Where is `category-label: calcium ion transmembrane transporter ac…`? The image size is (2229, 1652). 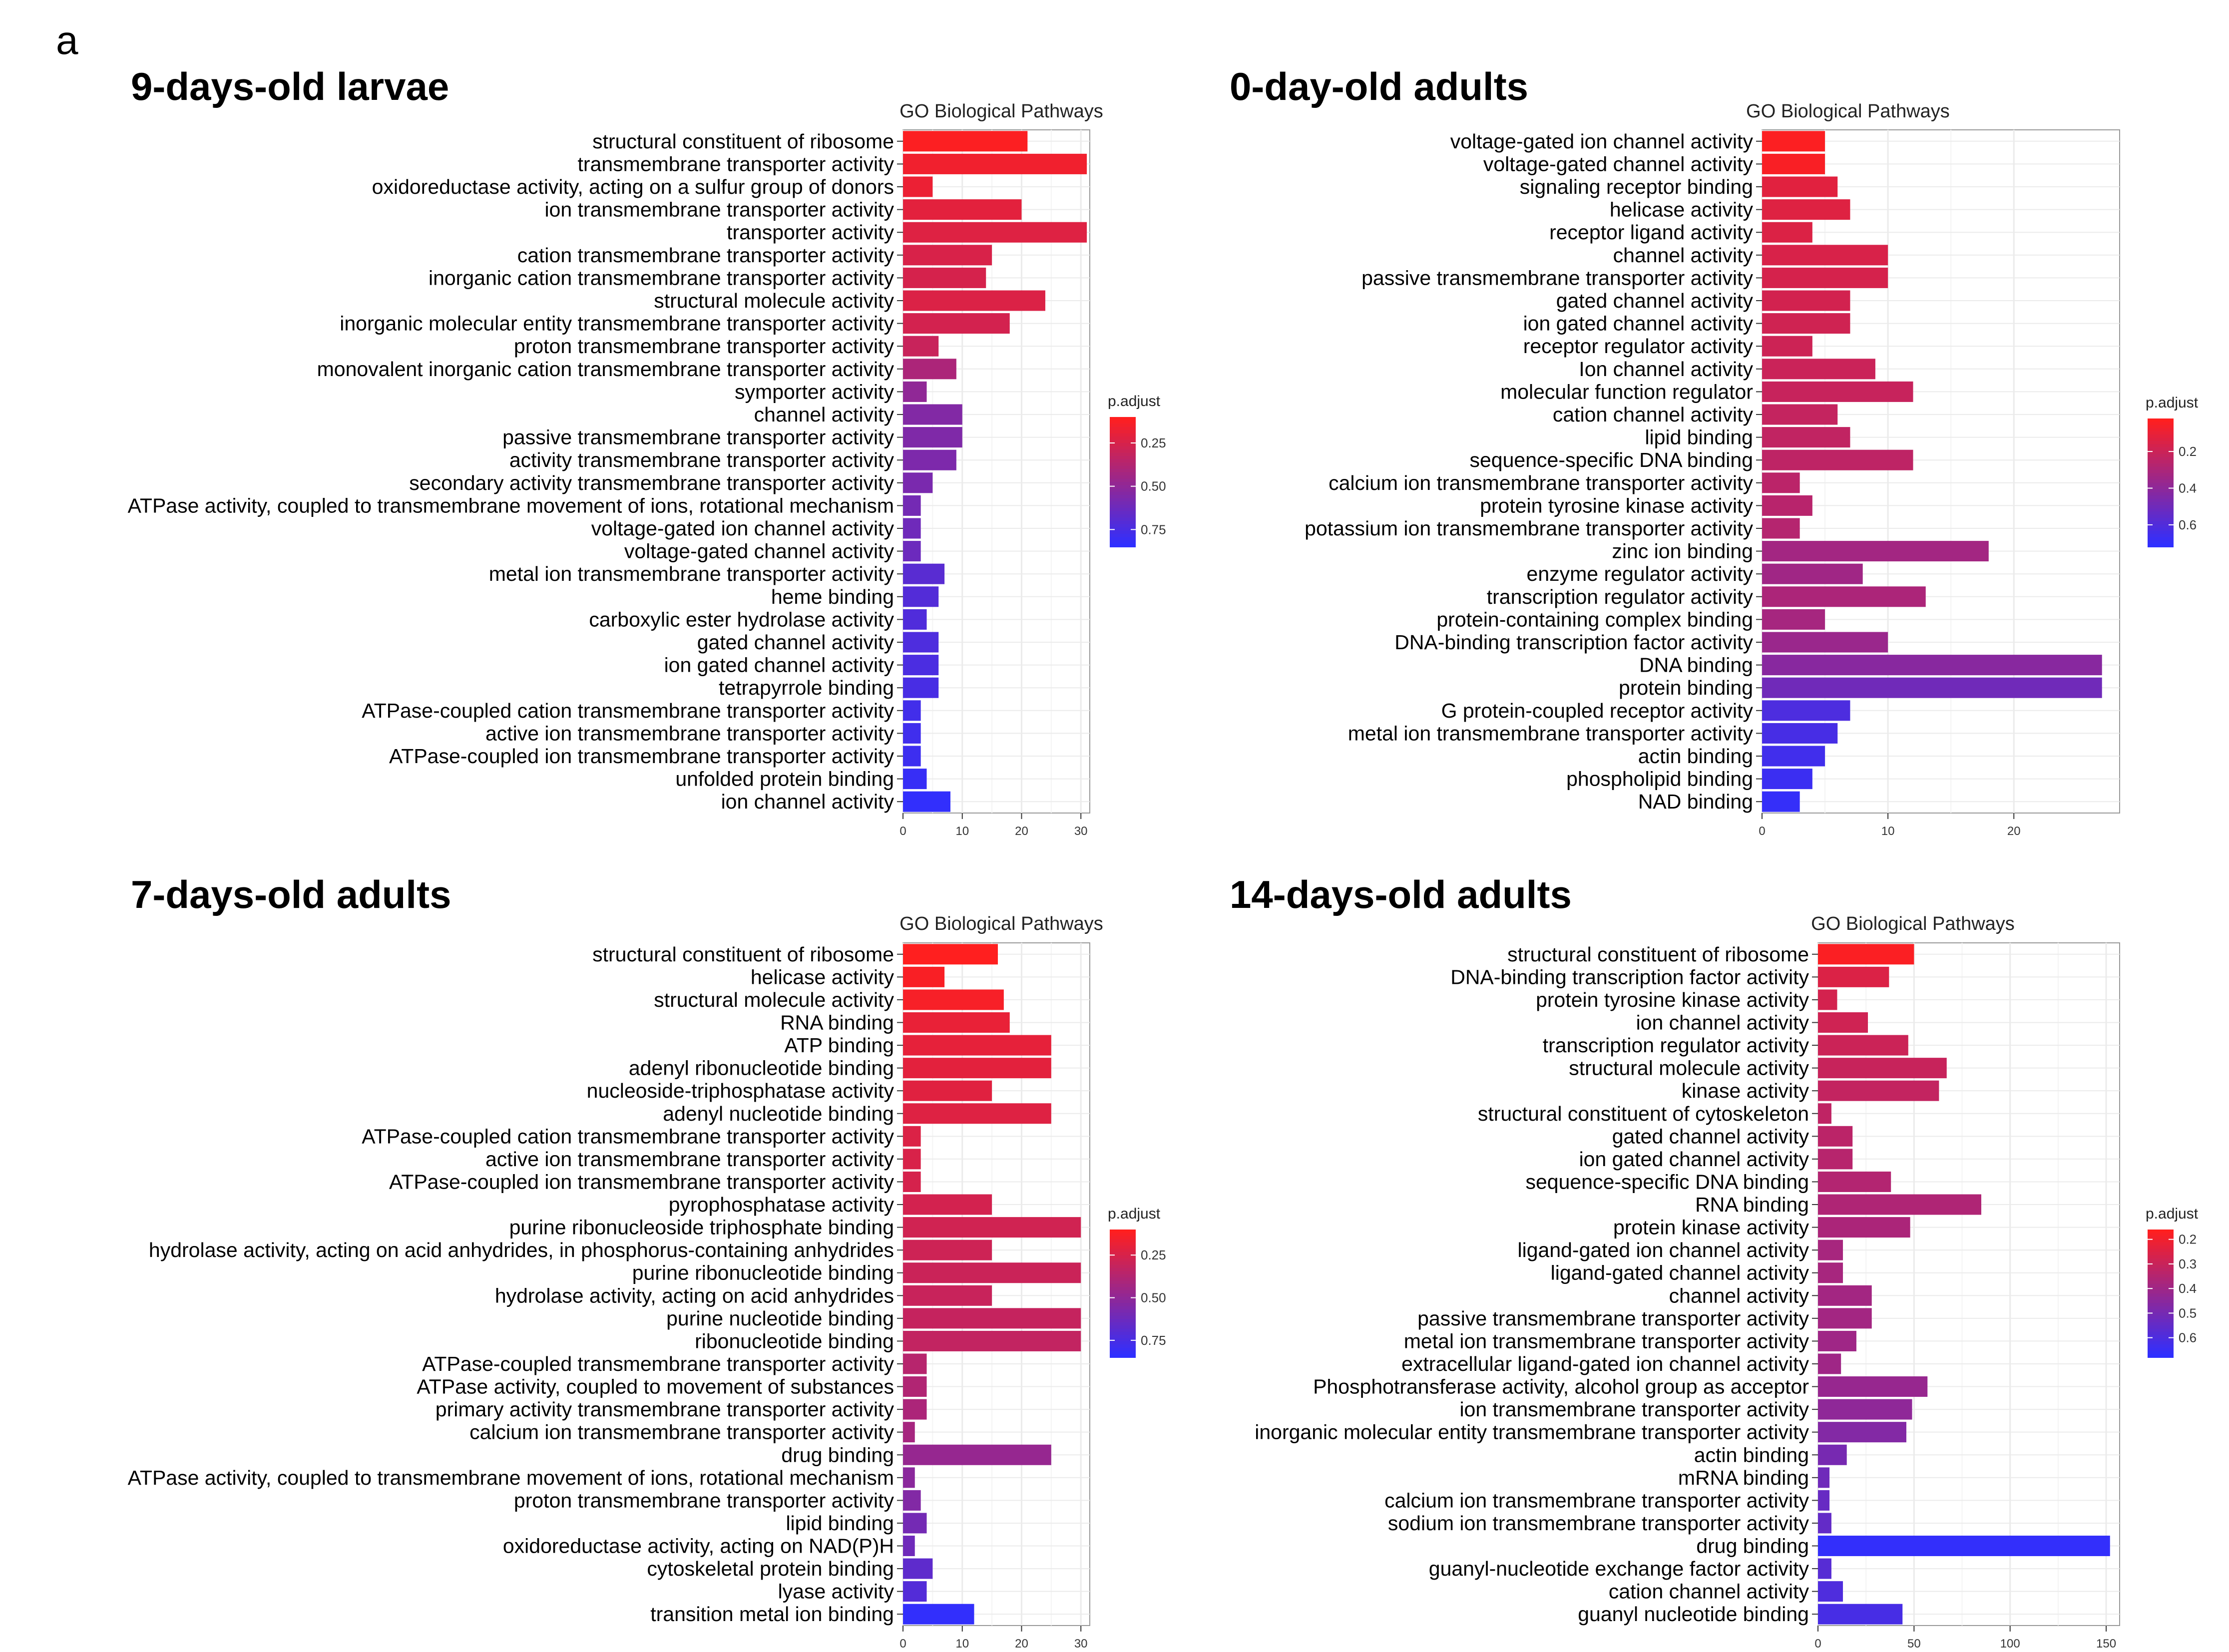
category-label: calcium ion transmembrane transporter ac… is located at coordinates (681, 1432).